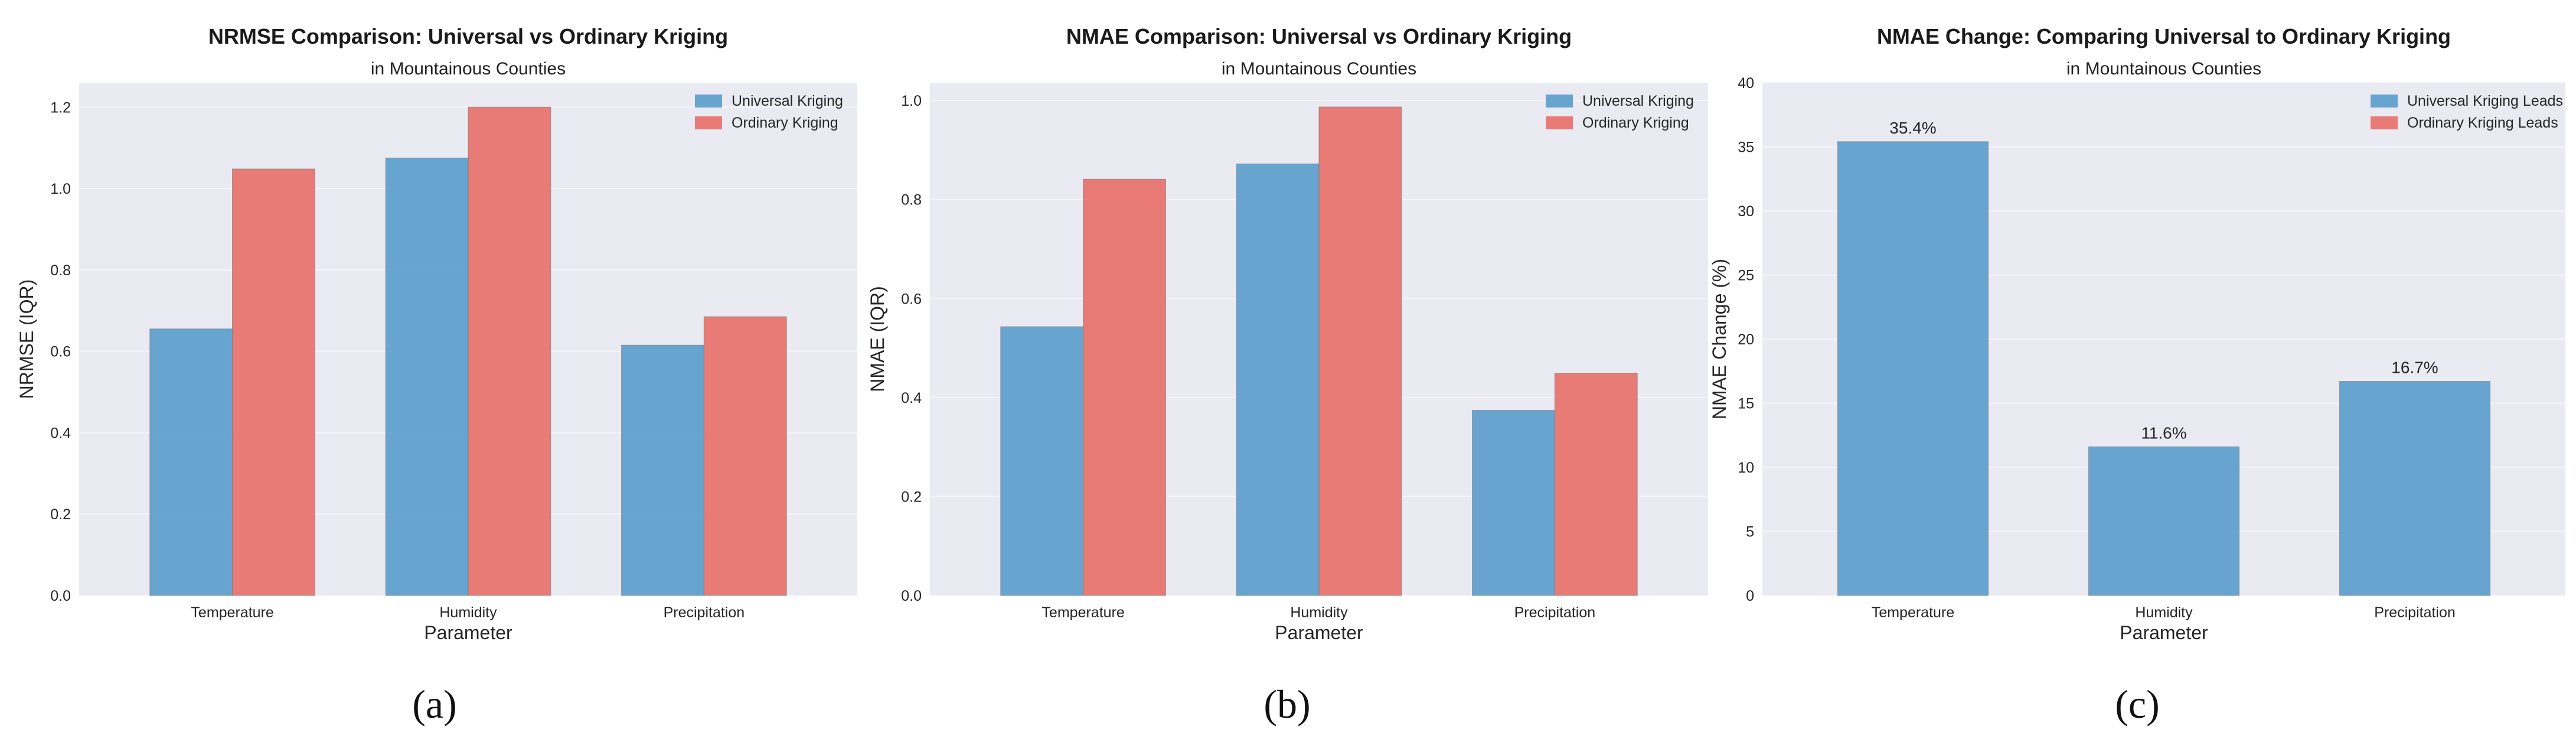  What do you see at coordinates (1746, 147) in the screenshot?
I see `y-tick-label: 35` at bounding box center [1746, 147].